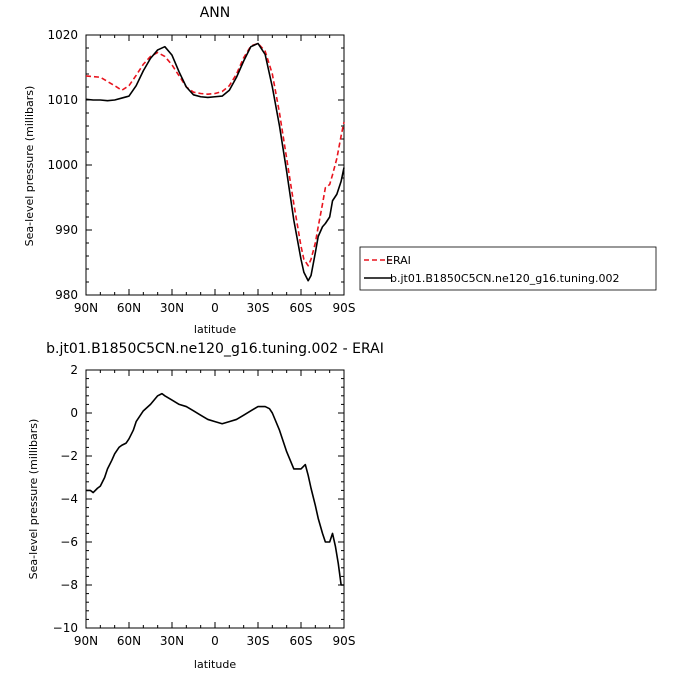 The image size is (677, 677). What do you see at coordinates (66, 230) in the screenshot?
I see `top-y-tick-label: 990` at bounding box center [66, 230].